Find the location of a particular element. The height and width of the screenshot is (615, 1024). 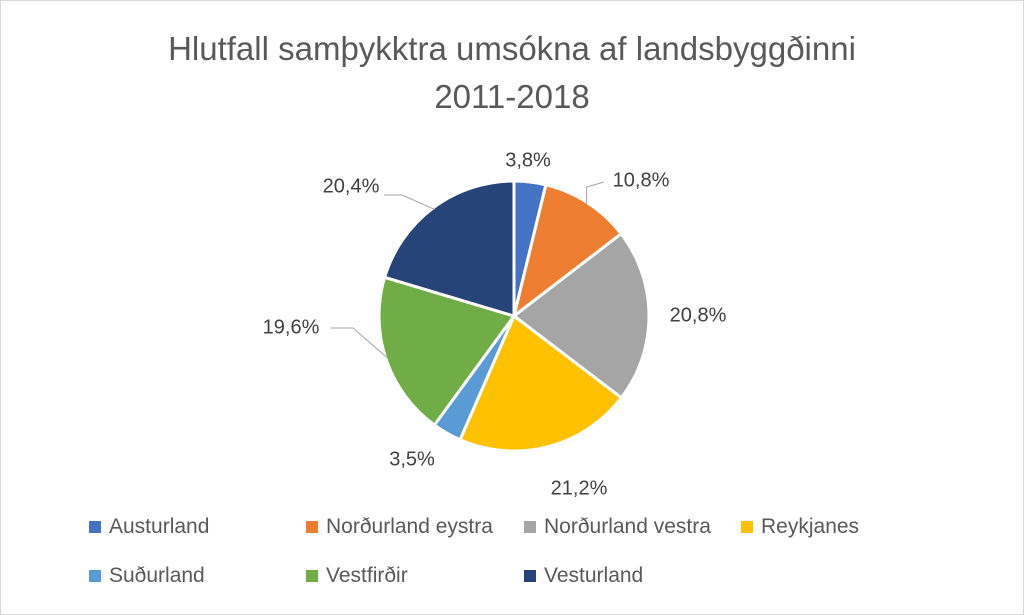

data-label-sudurland: 3,5% is located at coordinates (412, 459).